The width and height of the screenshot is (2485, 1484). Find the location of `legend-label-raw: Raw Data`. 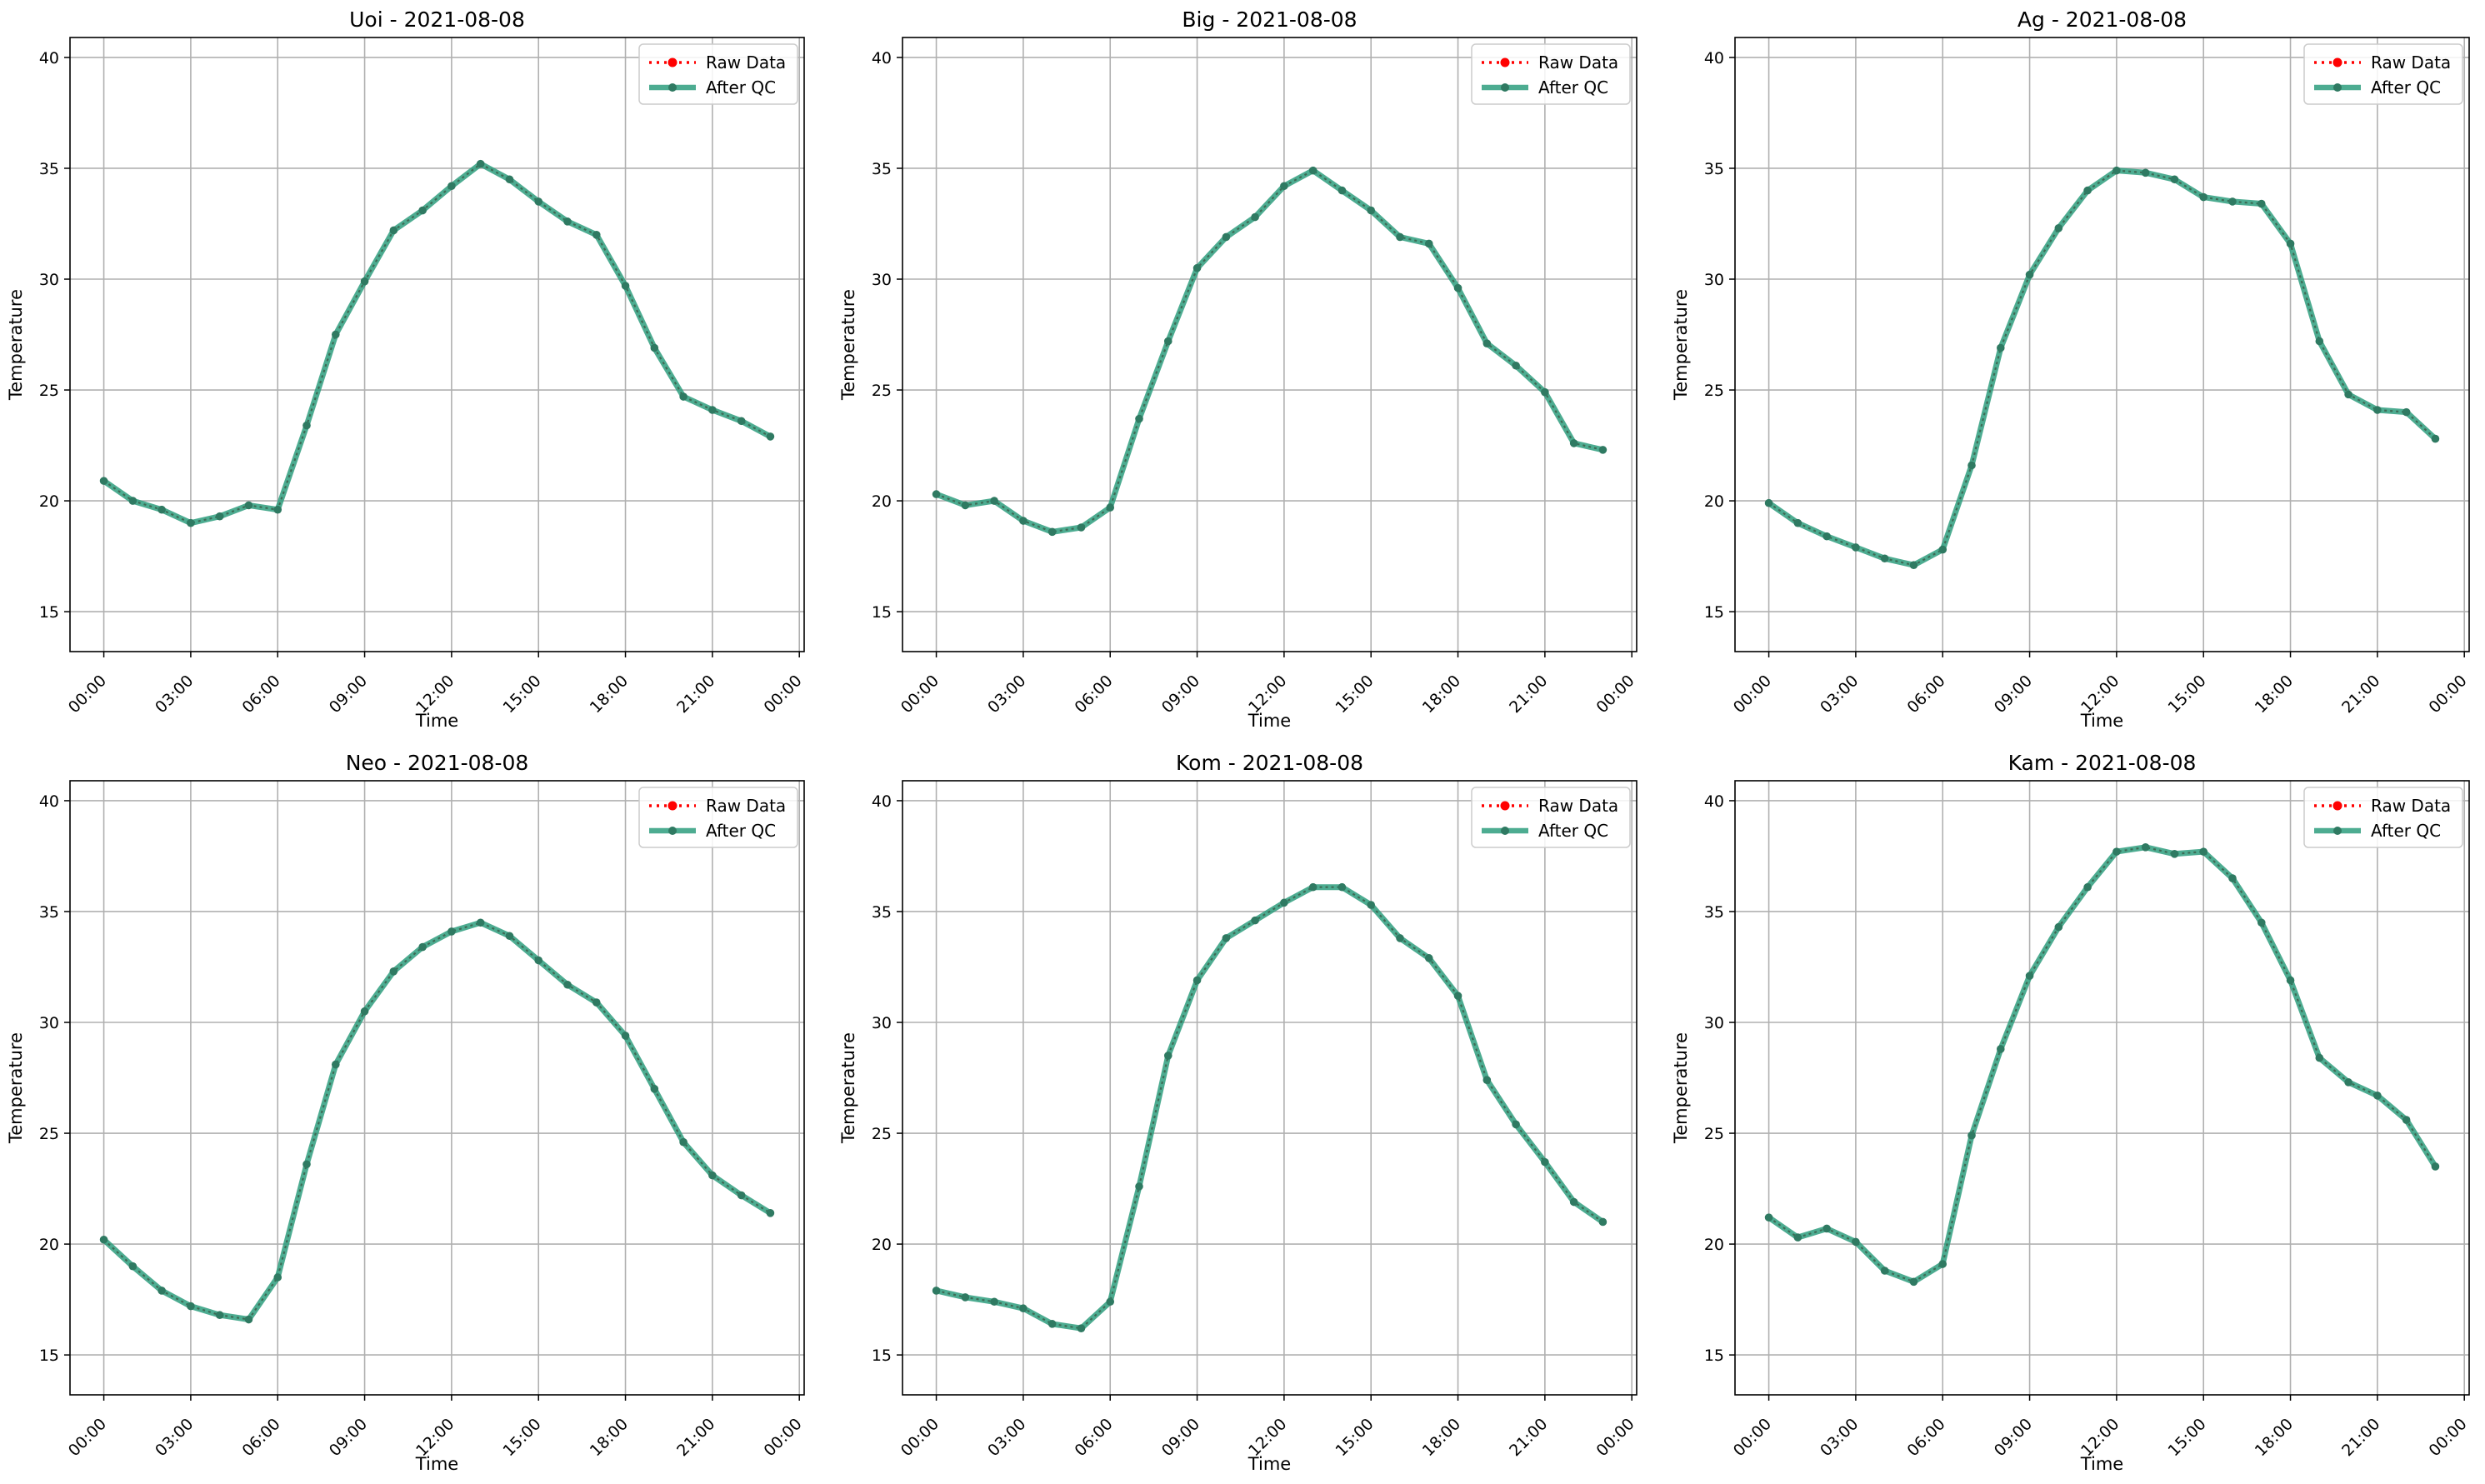

legend-label-raw: Raw Data is located at coordinates (746, 62).